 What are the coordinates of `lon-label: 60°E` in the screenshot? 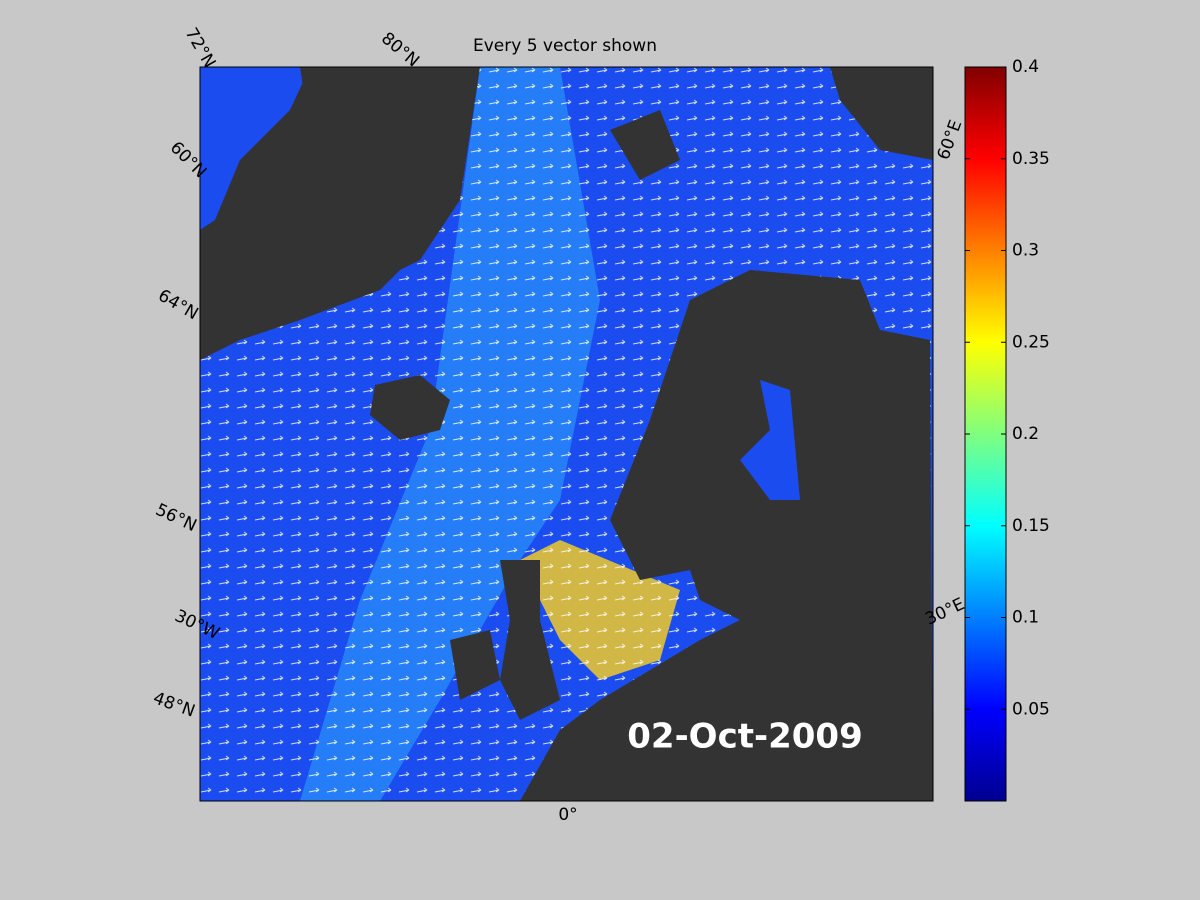 It's located at (950, 139).